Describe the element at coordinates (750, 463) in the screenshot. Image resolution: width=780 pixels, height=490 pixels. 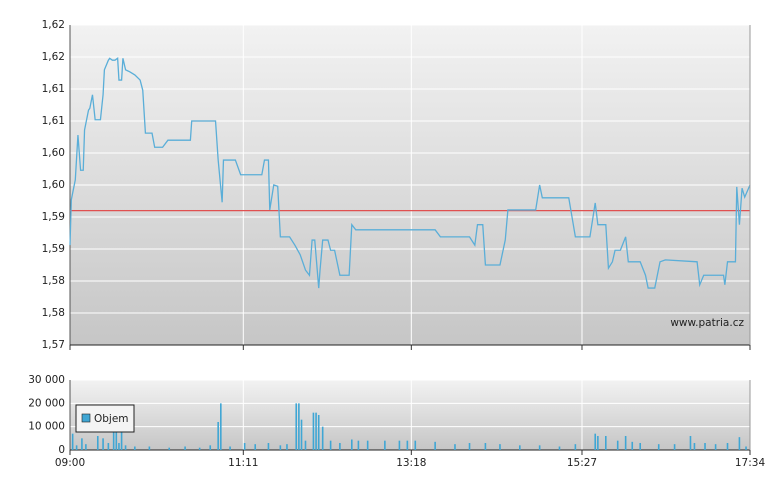
I see `x-tick-label: 17:34` at that location.